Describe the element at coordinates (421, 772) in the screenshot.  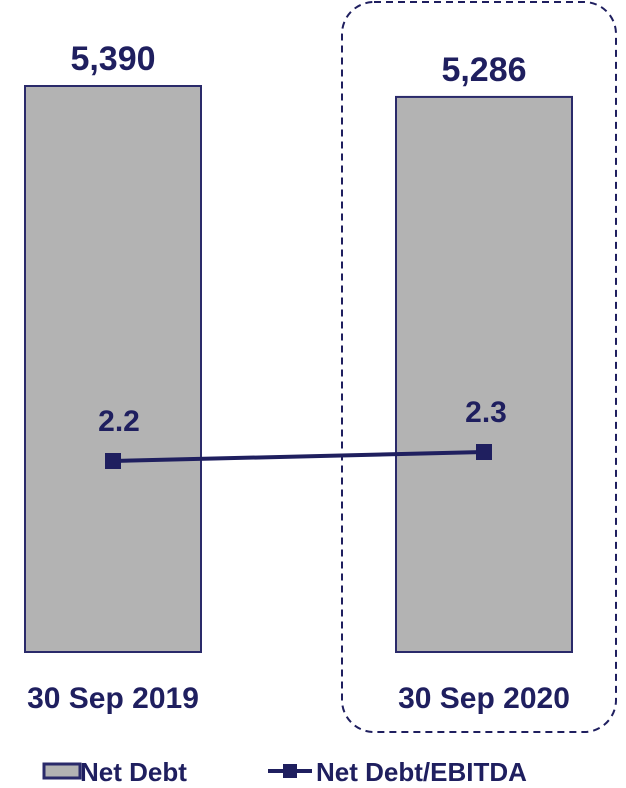
I see `legend-label-net-debt-ebitda: Net Debt/EBITDA` at that location.